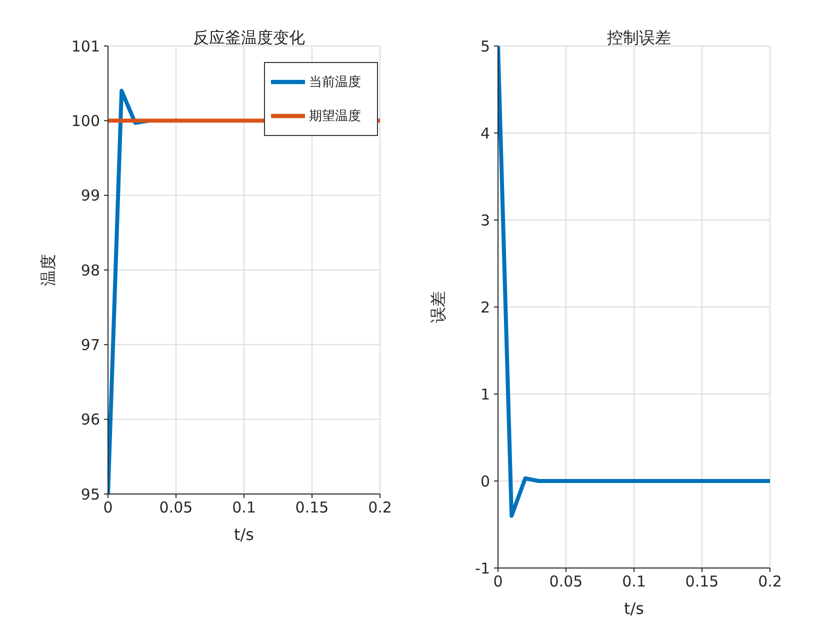 Image resolution: width=840 pixels, height=630 pixels. Describe the element at coordinates (48, 270) in the screenshot. I see `y-axis-title: 温度` at that location.